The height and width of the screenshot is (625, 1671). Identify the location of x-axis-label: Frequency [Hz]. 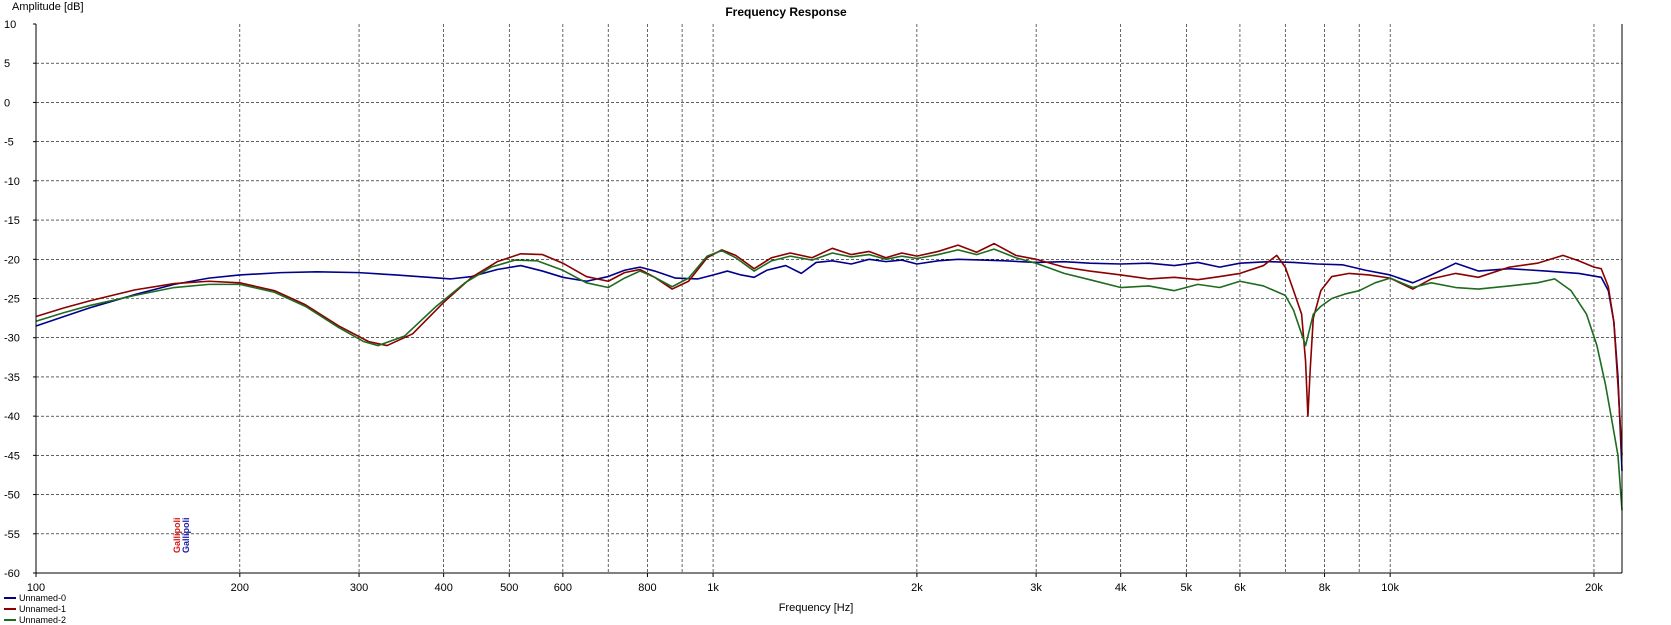
(816, 608).